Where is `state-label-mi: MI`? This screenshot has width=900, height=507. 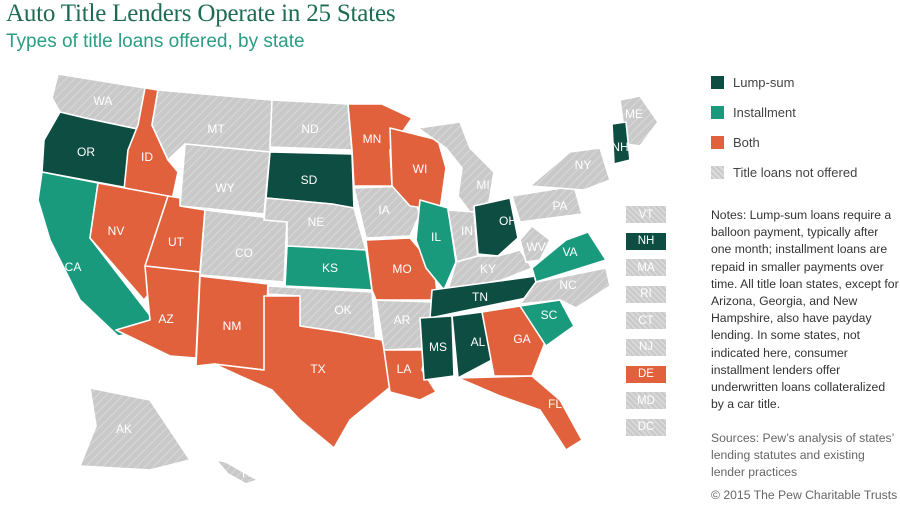
state-label-mi: MI is located at coordinates (482, 185).